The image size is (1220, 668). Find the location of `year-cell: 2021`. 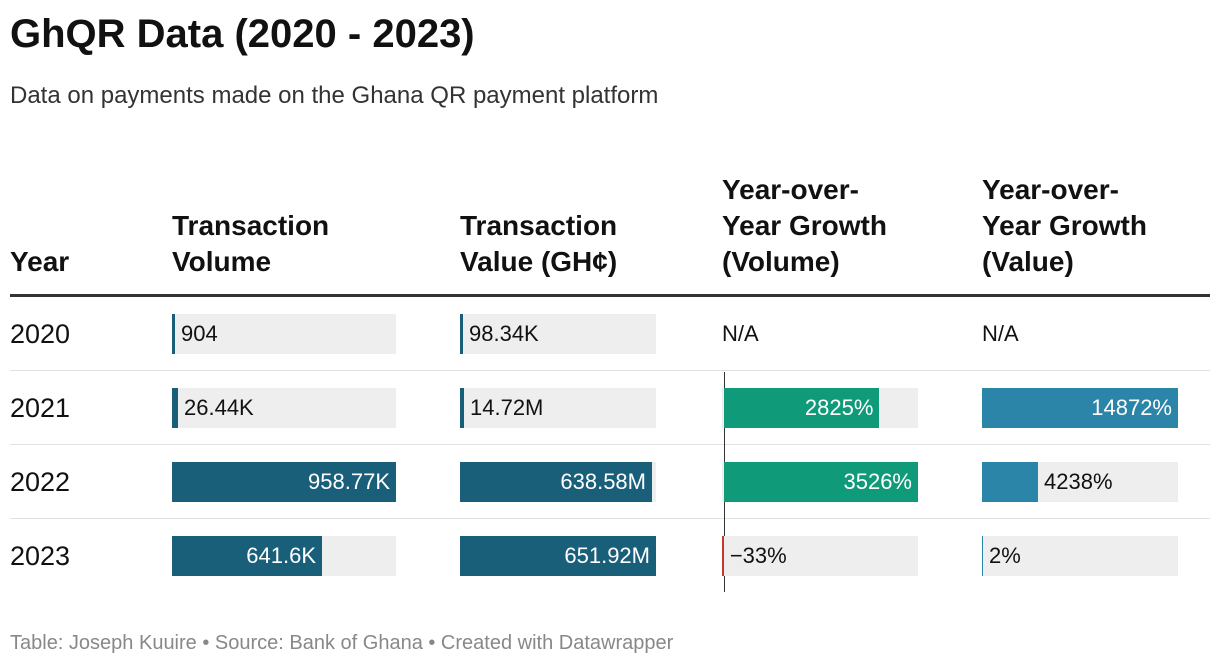

year-cell: 2021 is located at coordinates (40, 408).